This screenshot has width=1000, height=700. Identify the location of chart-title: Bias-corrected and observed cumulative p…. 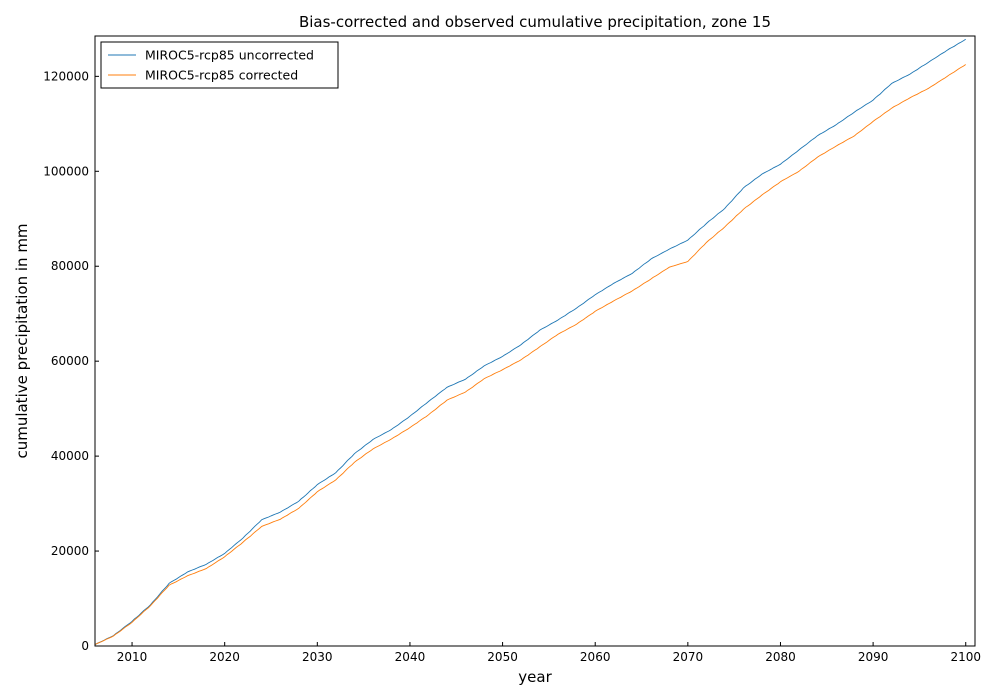
(535, 22).